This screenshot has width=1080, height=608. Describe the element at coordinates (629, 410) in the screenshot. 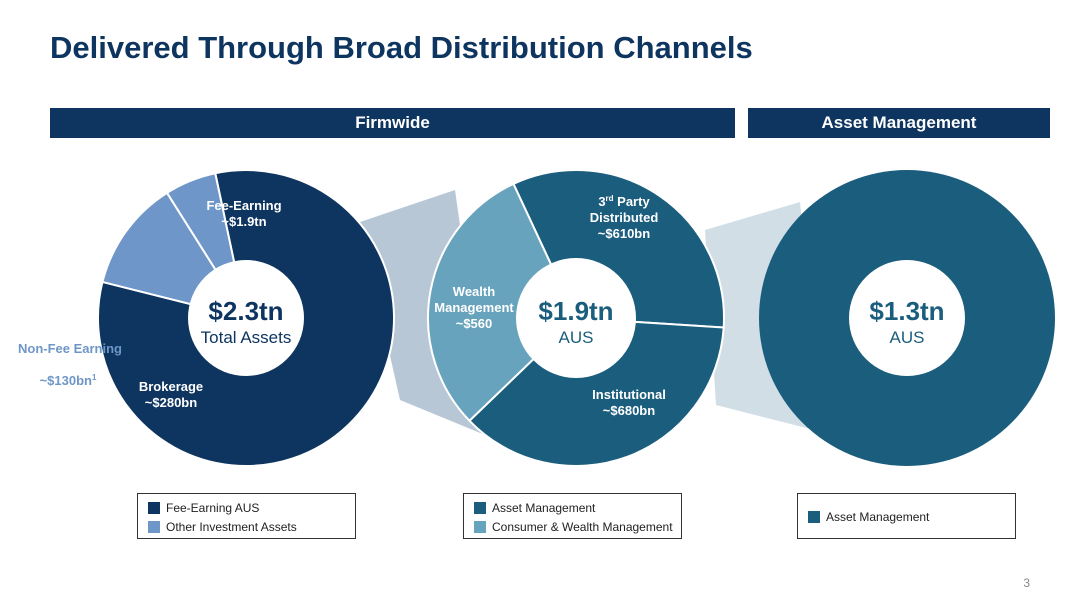

I see `slice-value-institutional: ~$680bn` at that location.